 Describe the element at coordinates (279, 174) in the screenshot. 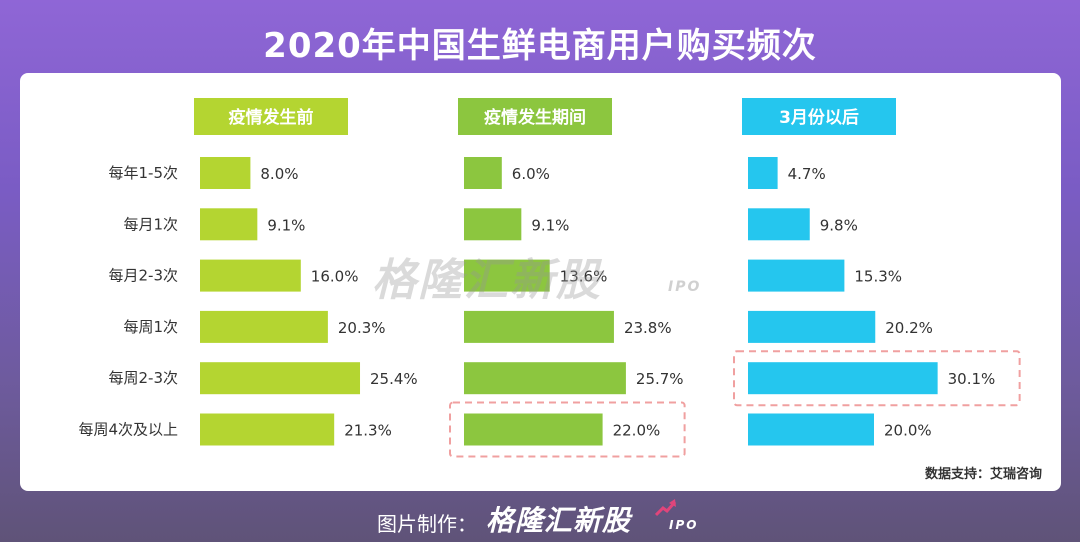

I see `data-label-0-0: 8.0%` at that location.